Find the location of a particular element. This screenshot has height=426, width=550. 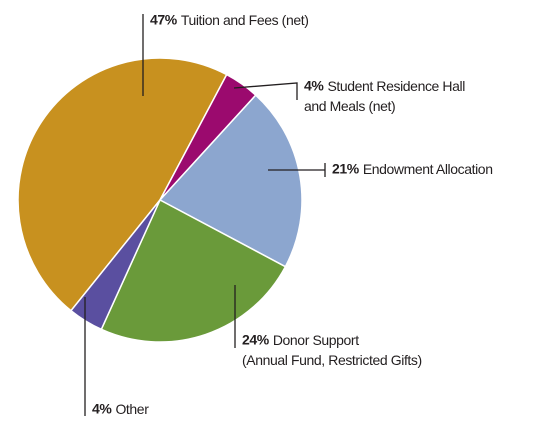

label-line: (Annual Fund, Restricted Gifts) is located at coordinates (332, 360).